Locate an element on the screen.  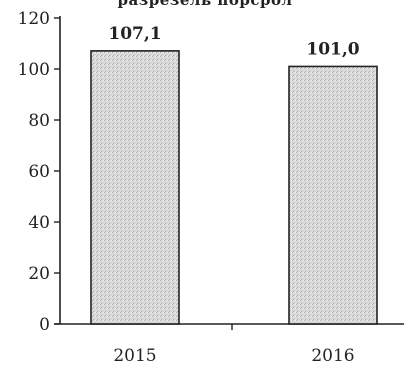
chart-title: разрезель порсрол is located at coordinates (205, 4).